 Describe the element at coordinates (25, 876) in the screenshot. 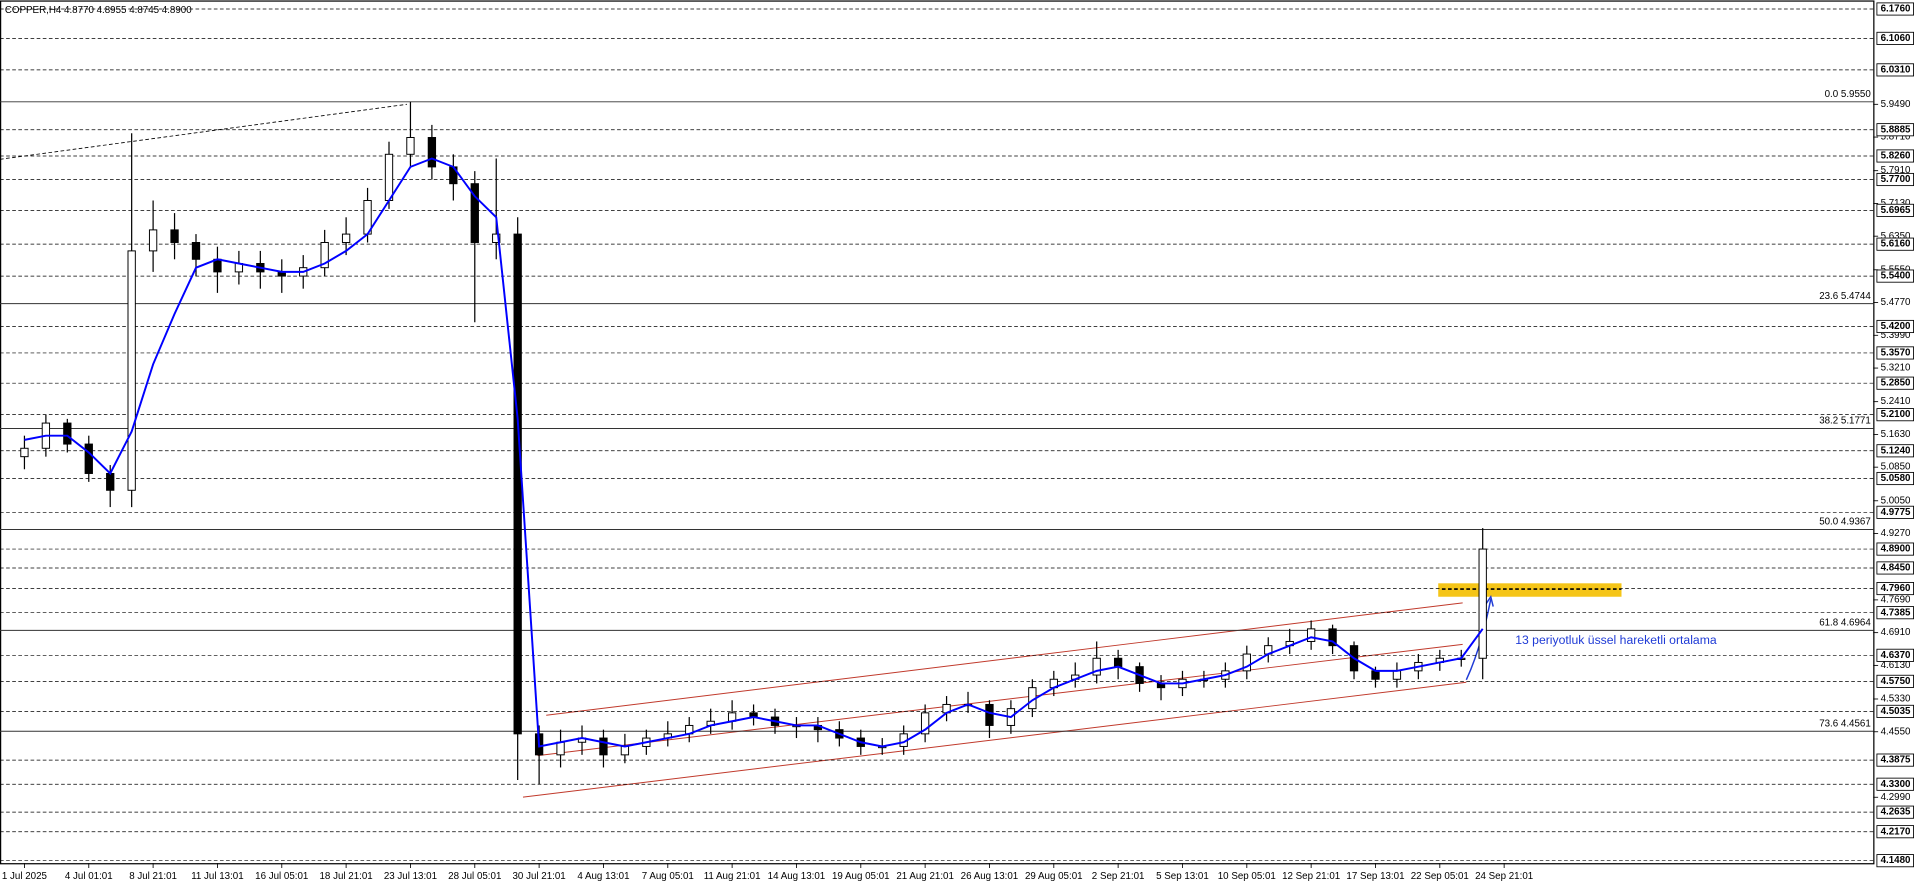

I see `x-tick-label: 1 Jul 2025` at that location.